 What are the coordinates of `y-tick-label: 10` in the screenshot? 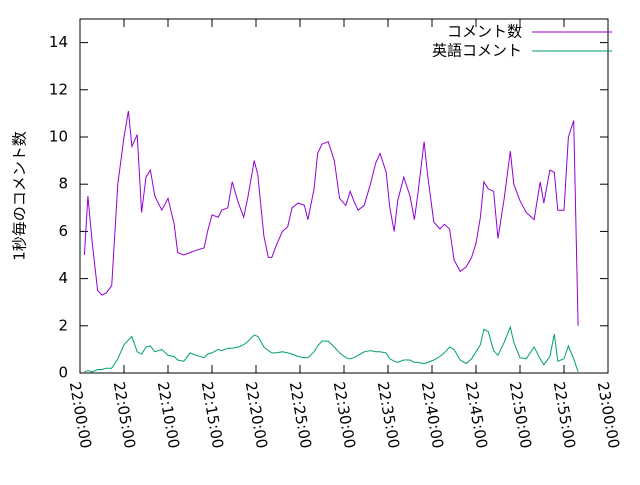 It's located at (58, 137).